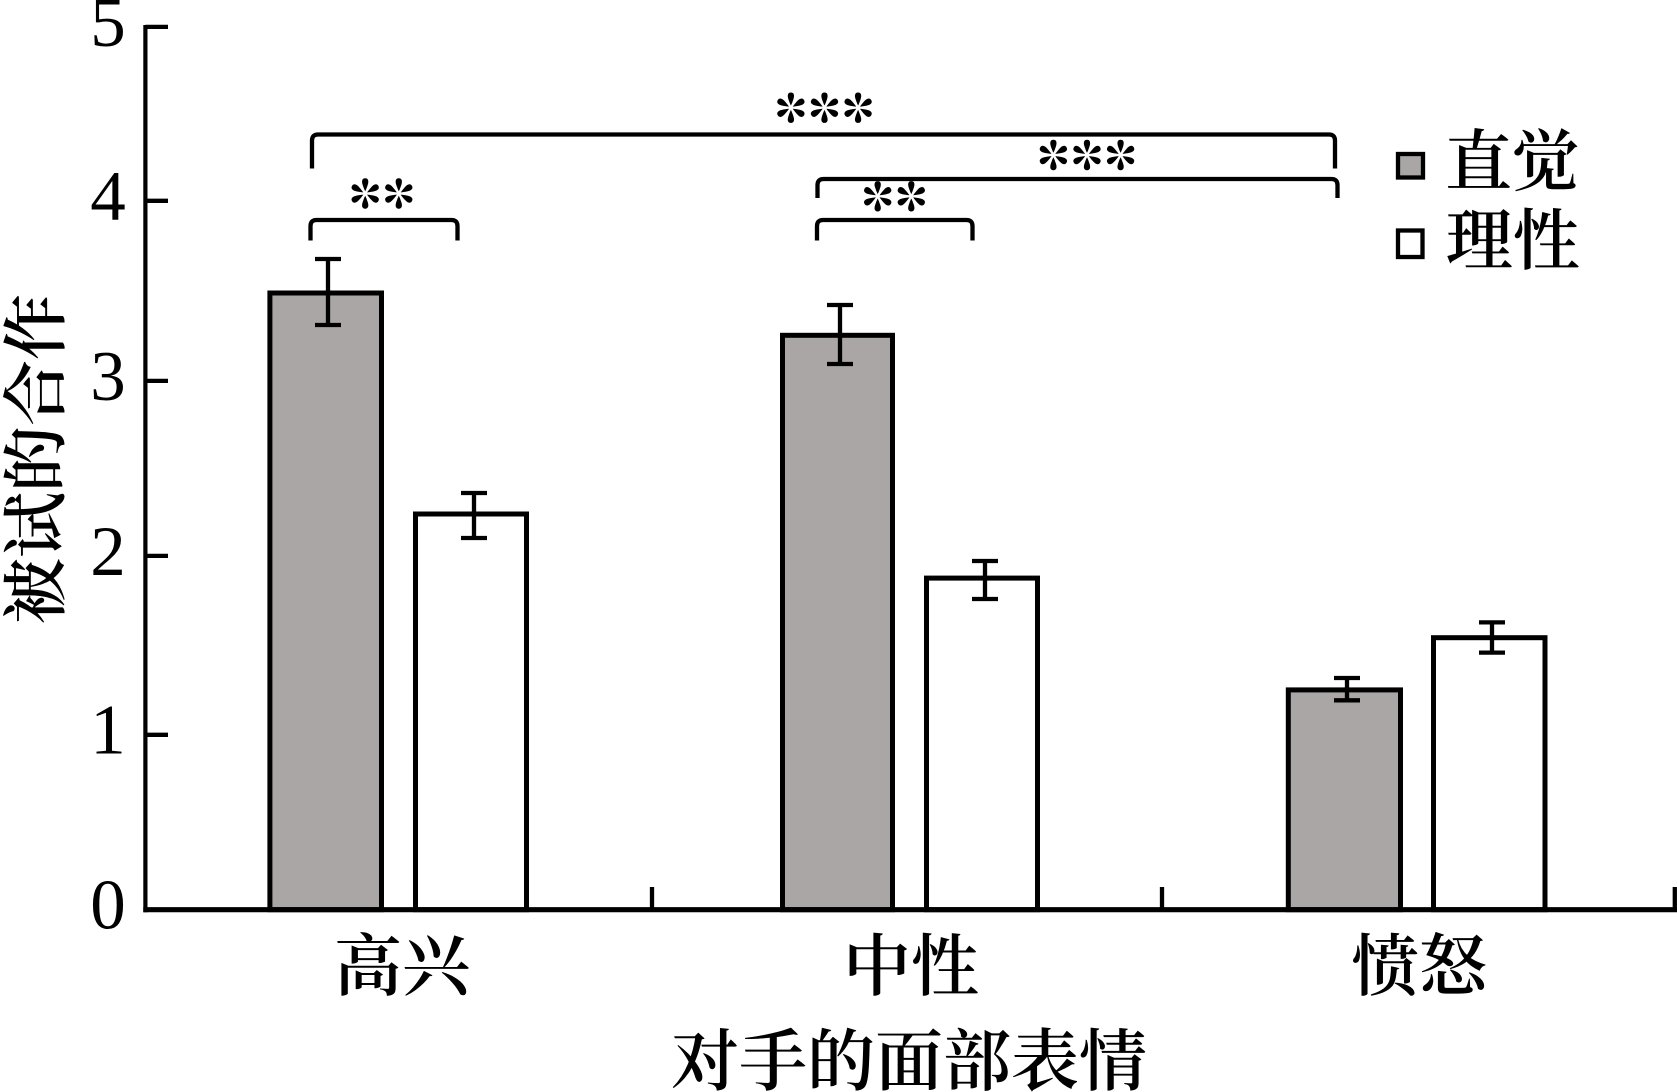 The height and width of the screenshot is (1092, 1677). What do you see at coordinates (108, 906) in the screenshot?
I see `svg-text: 0` at bounding box center [108, 906].